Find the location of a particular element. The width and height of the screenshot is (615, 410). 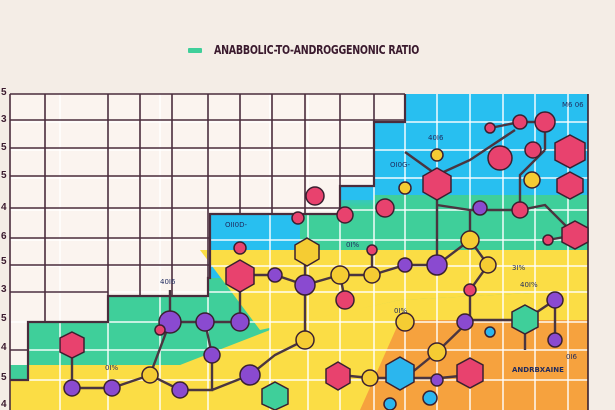

annotation-label: 3I% is located at coordinates (519, 268).